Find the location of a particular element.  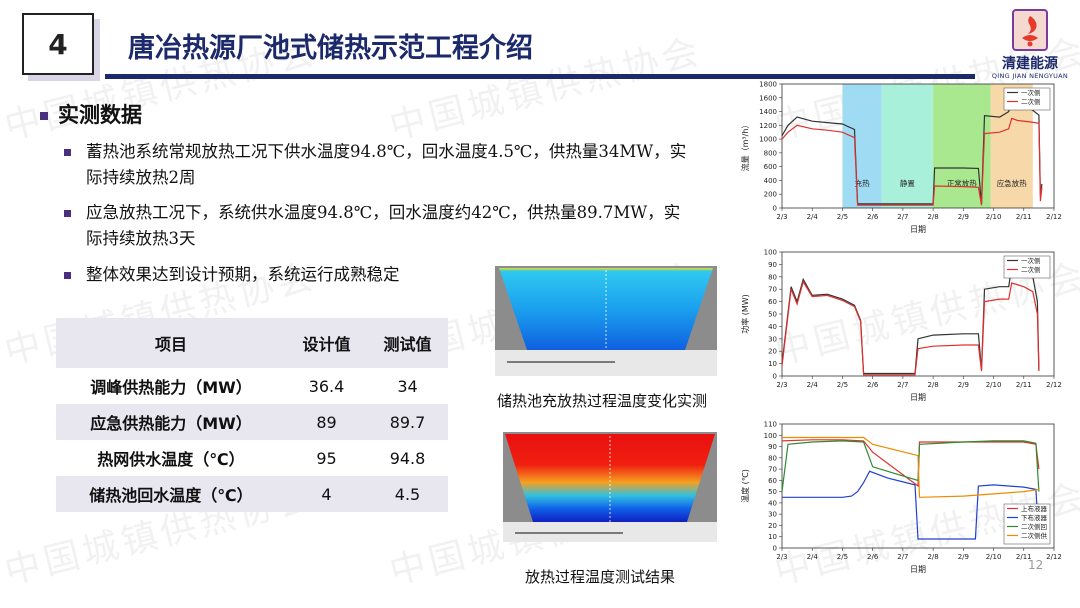

title-underline is located at coordinates (540, 76).